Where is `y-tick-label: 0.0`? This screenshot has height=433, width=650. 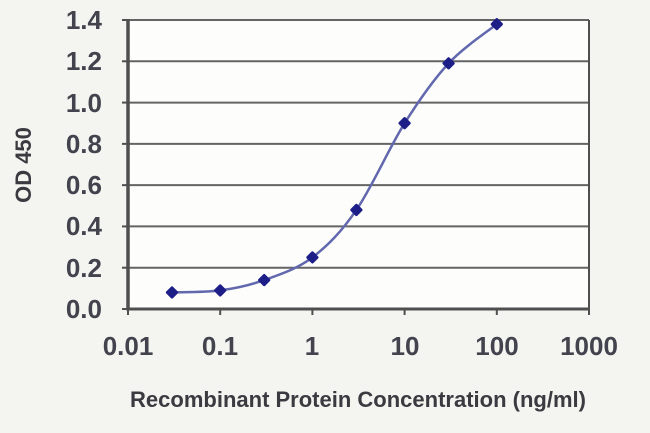 y-tick-label: 0.0 is located at coordinates (83, 309).